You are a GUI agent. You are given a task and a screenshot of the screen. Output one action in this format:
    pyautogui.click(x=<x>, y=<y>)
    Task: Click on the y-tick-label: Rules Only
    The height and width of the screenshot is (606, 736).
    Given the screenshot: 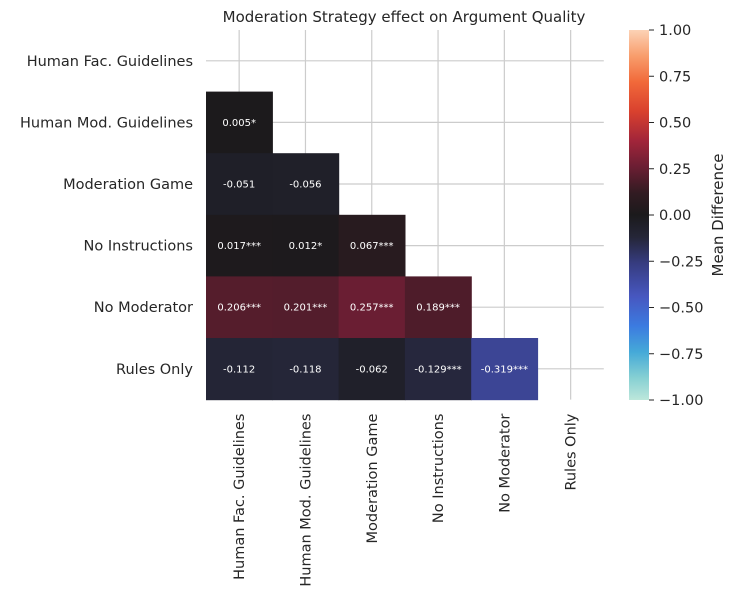 What is the action you would take?
    pyautogui.click(x=154, y=370)
    